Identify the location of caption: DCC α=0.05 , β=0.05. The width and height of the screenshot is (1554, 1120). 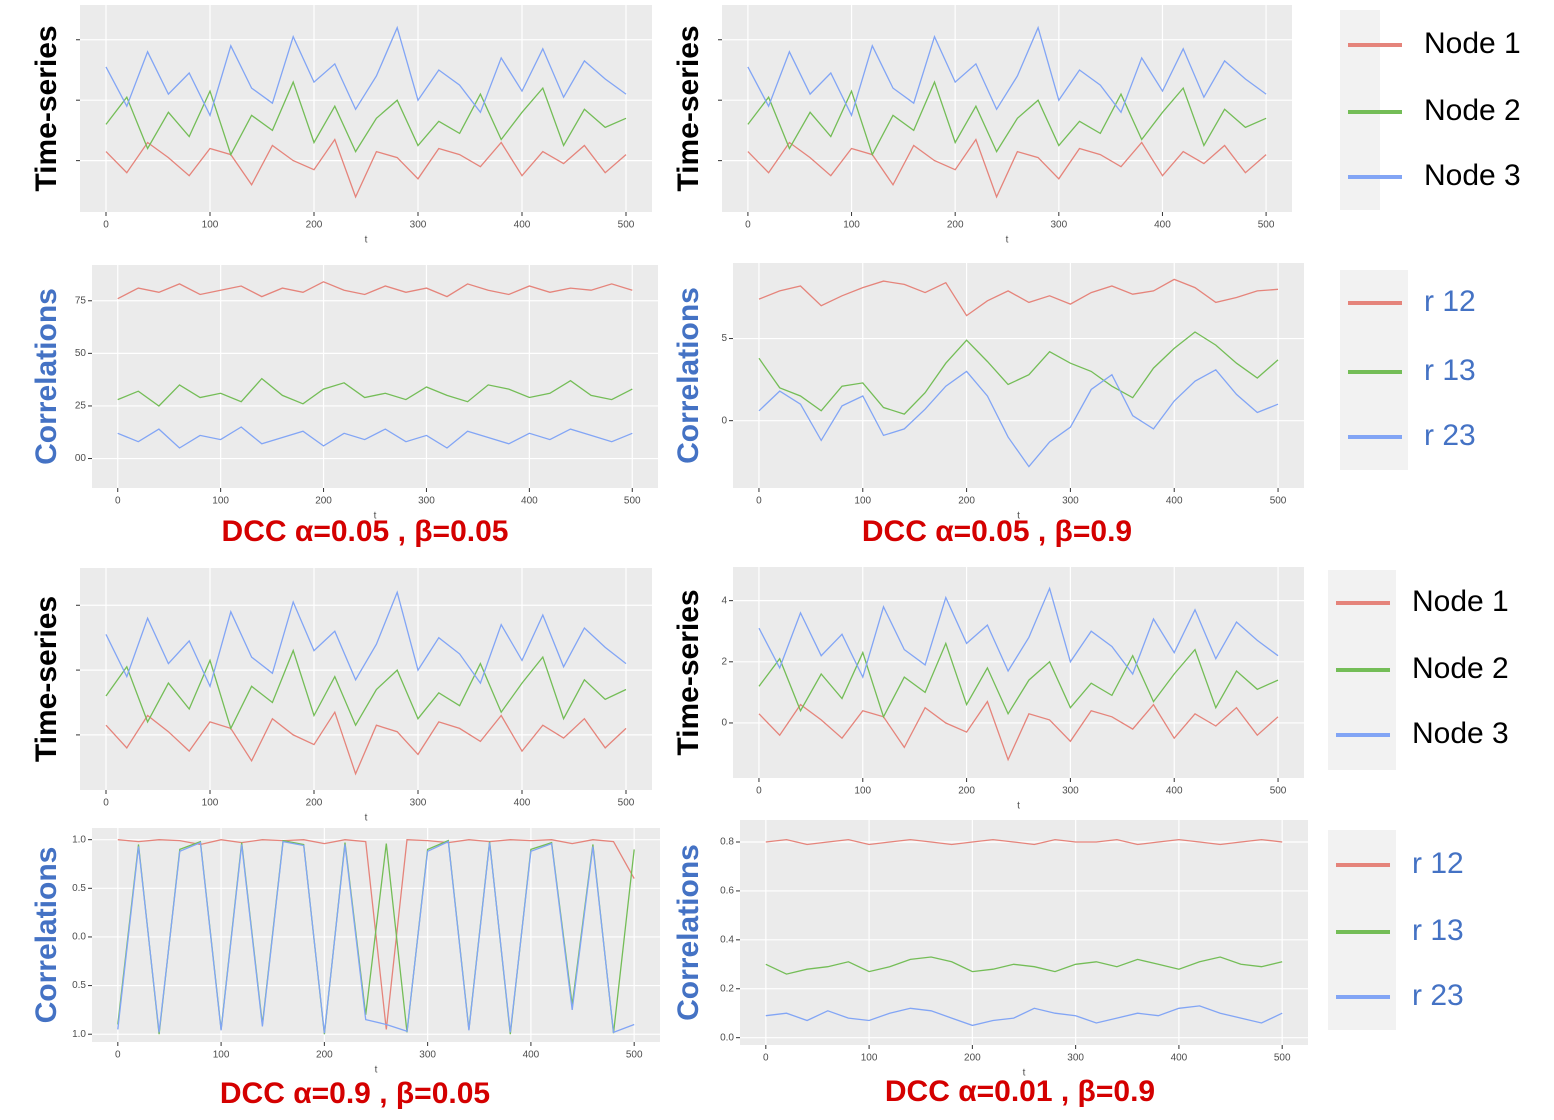
(365, 531).